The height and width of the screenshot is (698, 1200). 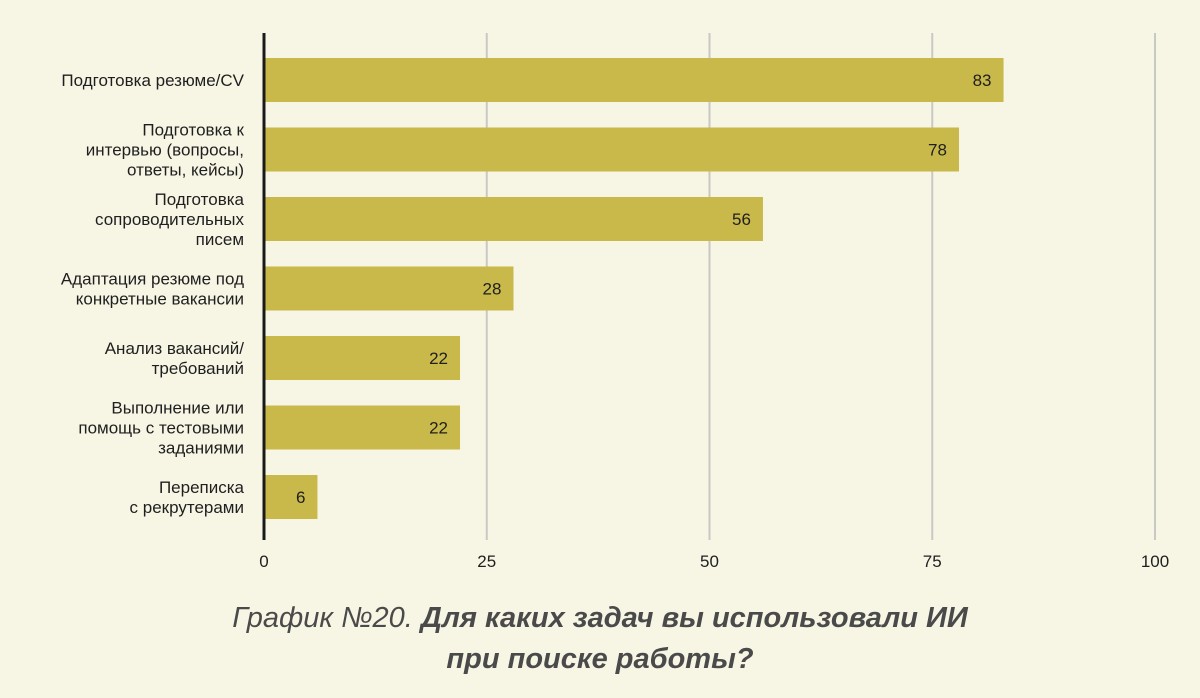 I want to click on caption-line-2: при поиске работы?, so click(x=600, y=659).